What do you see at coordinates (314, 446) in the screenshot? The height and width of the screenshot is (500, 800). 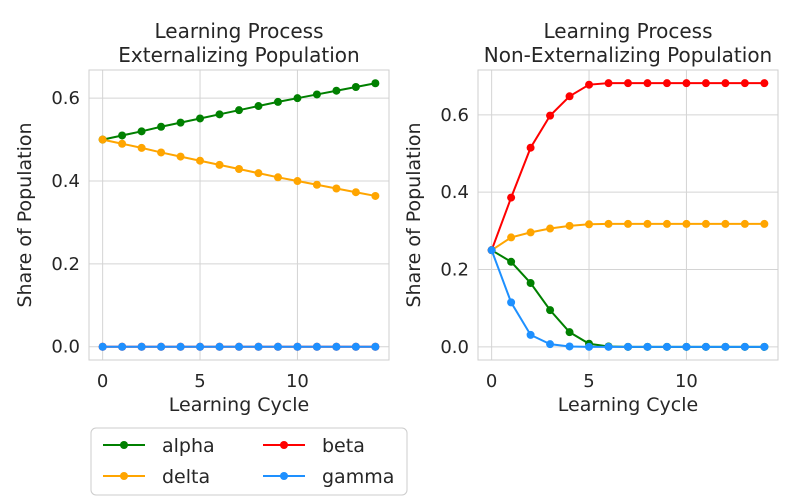 I see `legend-item-beta: beta` at bounding box center [314, 446].